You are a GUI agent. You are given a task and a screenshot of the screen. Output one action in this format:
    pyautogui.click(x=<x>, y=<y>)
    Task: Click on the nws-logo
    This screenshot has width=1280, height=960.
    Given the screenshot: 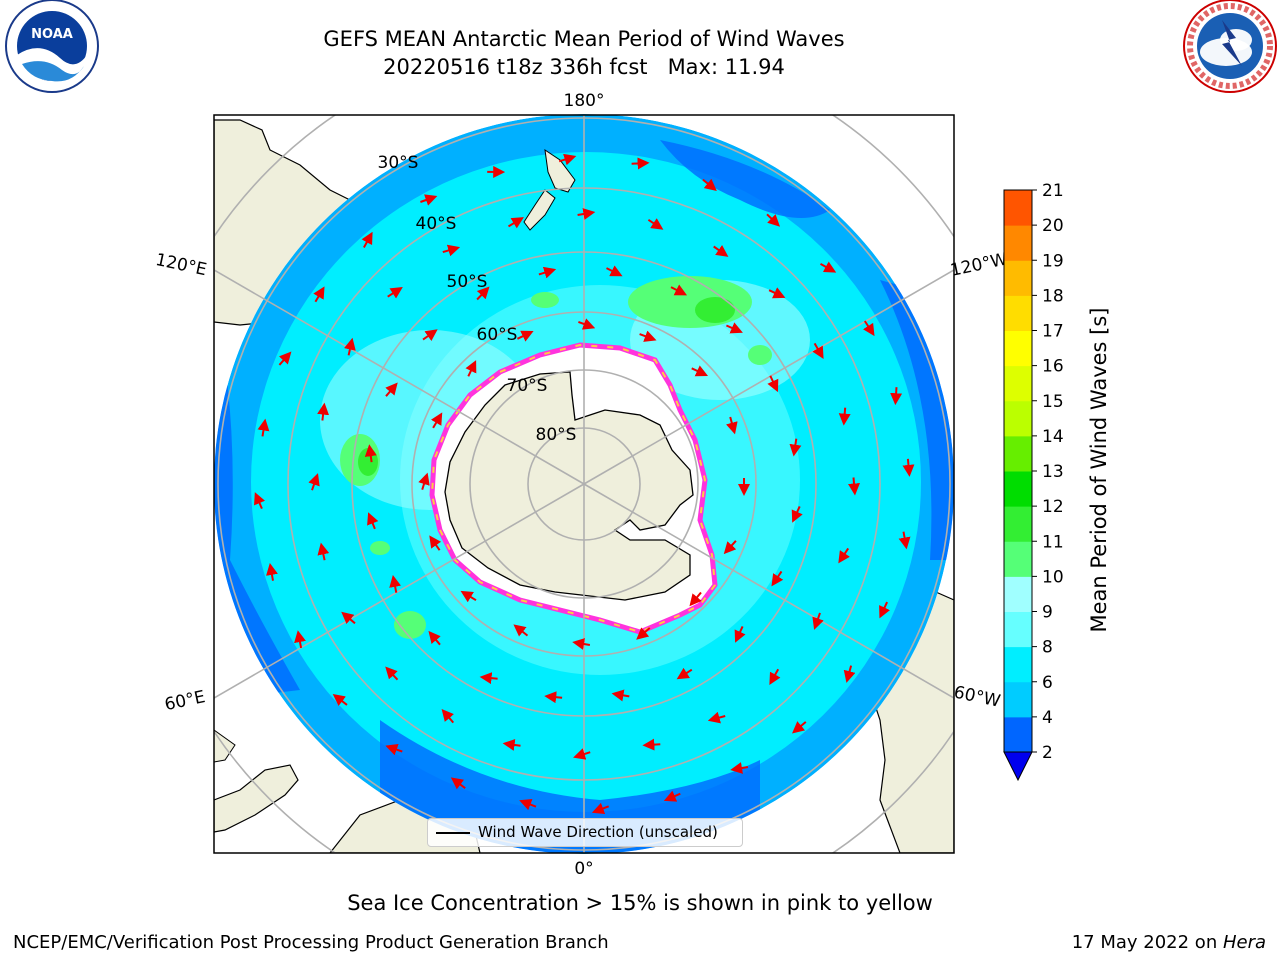 What is the action you would take?
    pyautogui.click(x=1230, y=46)
    